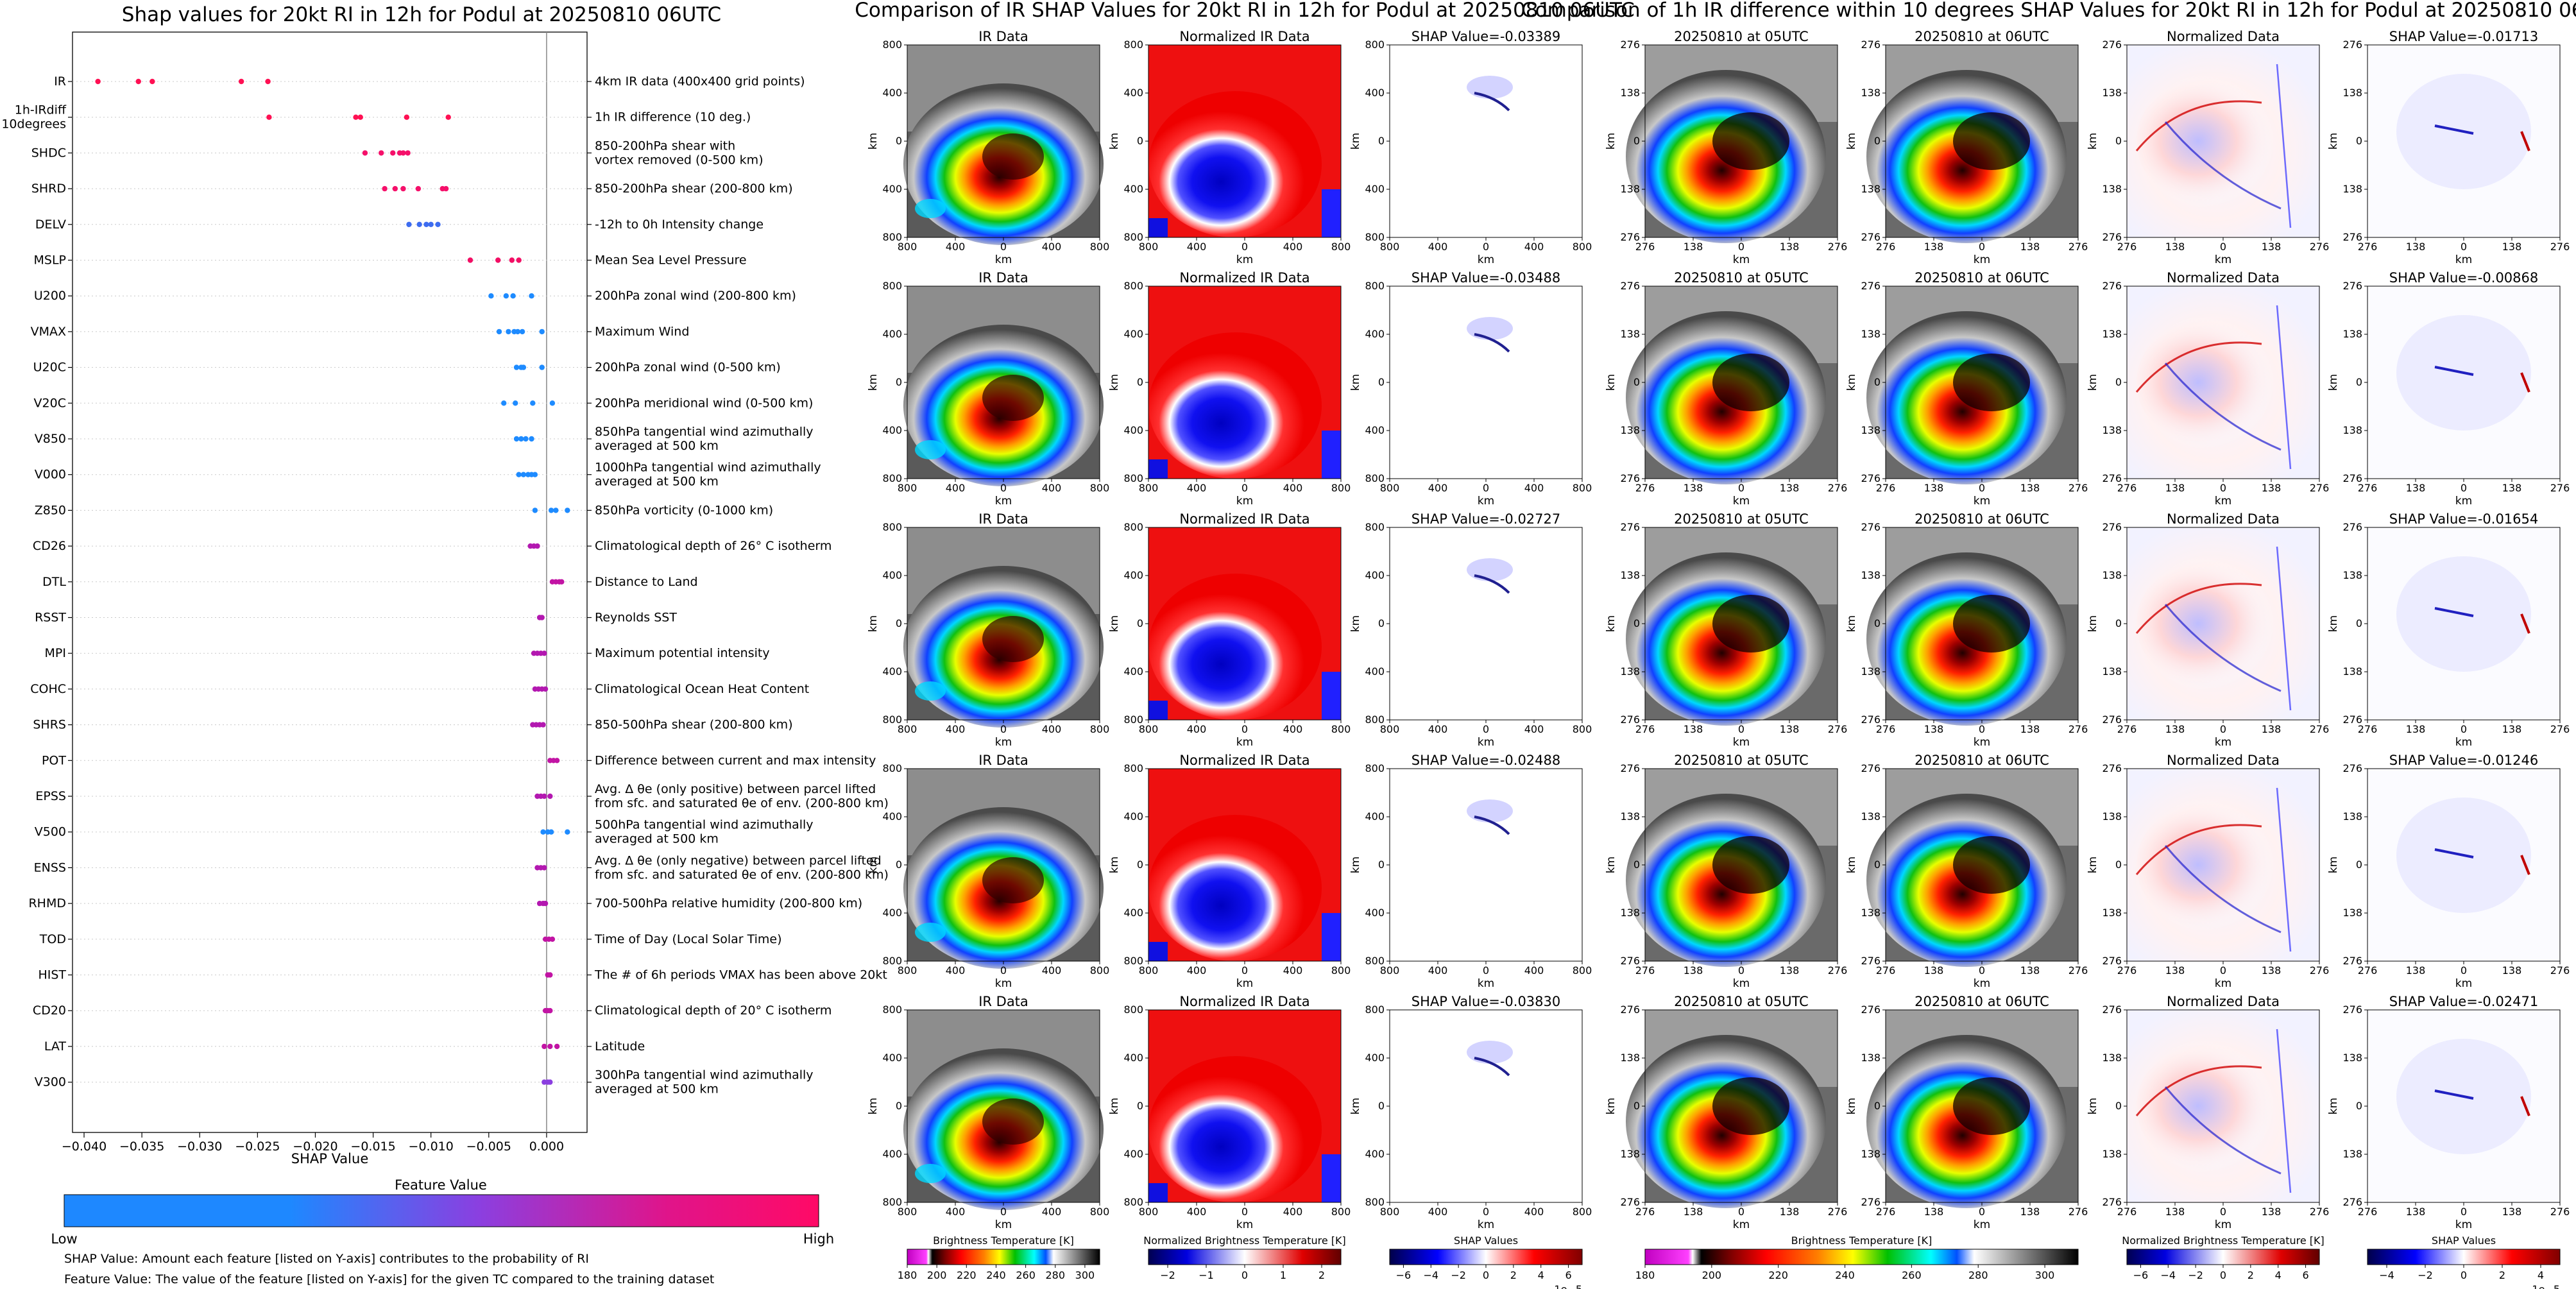 This screenshot has width=2576, height=1289. I want to click on feature-name: V300, so click(50, 1082).